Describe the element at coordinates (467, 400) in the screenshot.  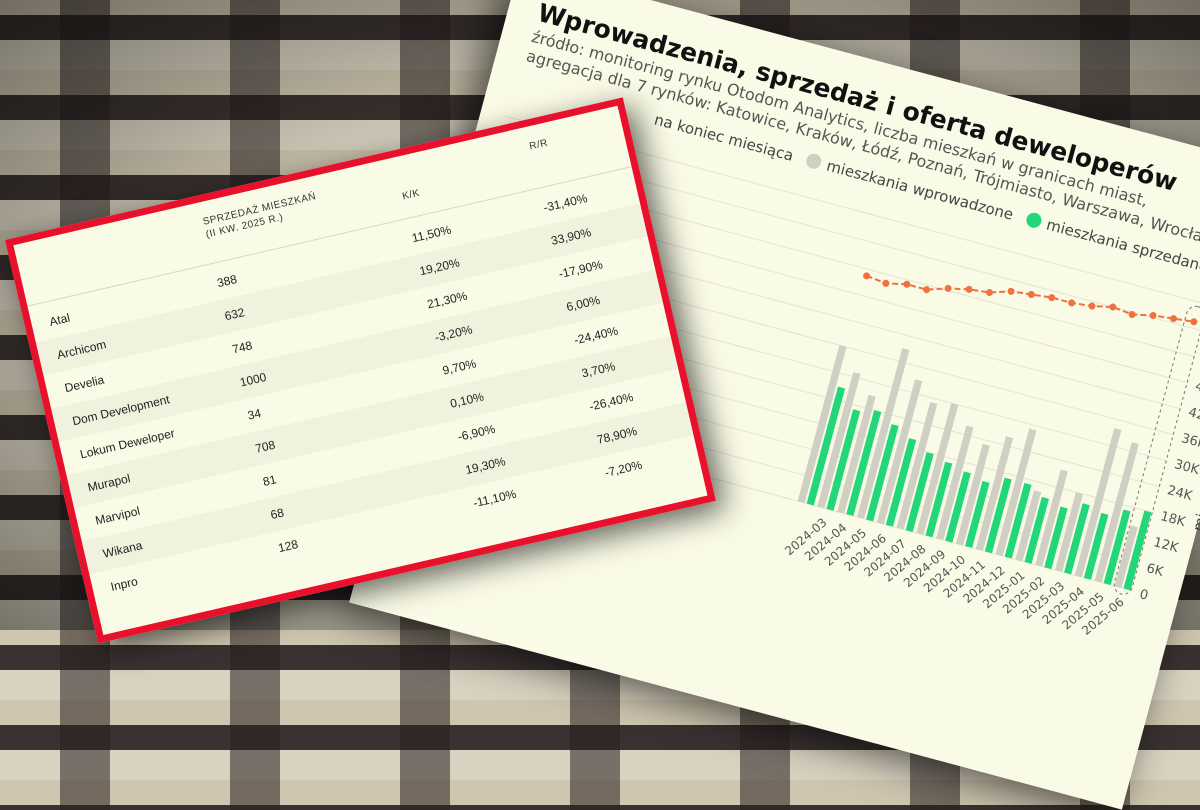
I see `cell-kk: 0,10%` at that location.